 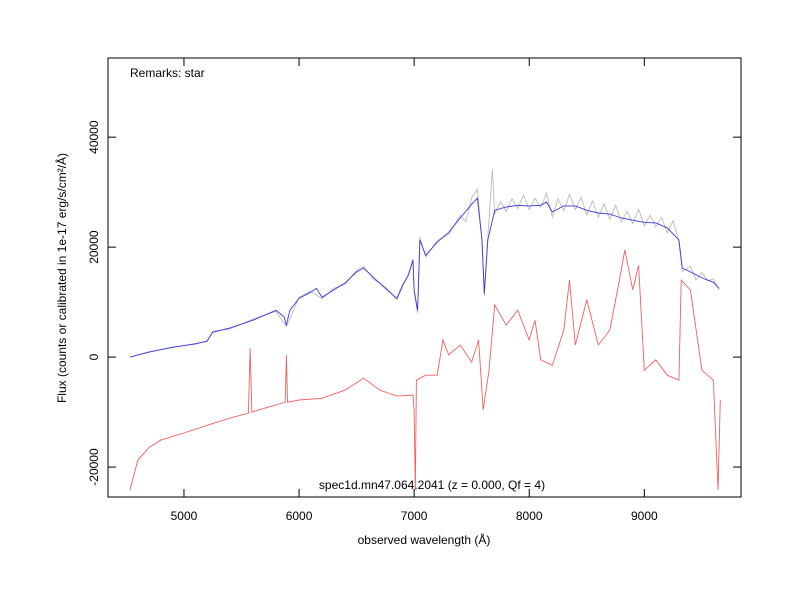 What do you see at coordinates (432, 485) in the screenshot?
I see `annotation: spec1d.mn47.064.2041 (z = 0.000, Qf = 4)` at bounding box center [432, 485].